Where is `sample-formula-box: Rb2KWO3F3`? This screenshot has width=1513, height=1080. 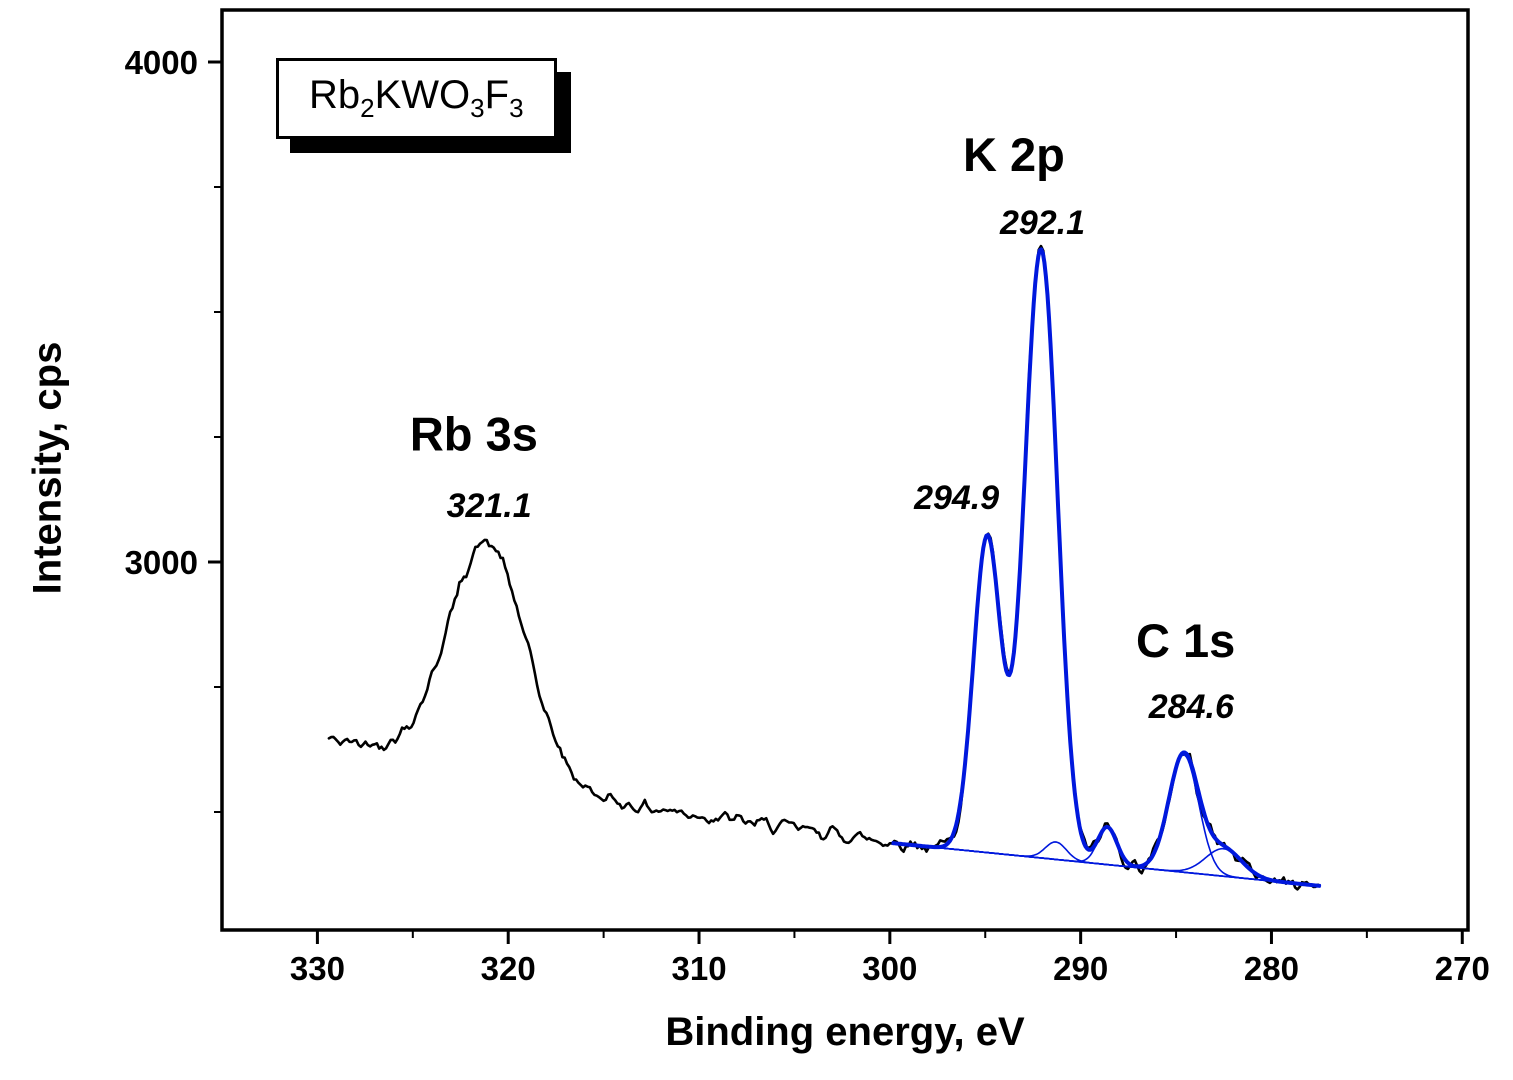
sample-formula-box: Rb2KWO3F3 is located at coordinates (416, 98).